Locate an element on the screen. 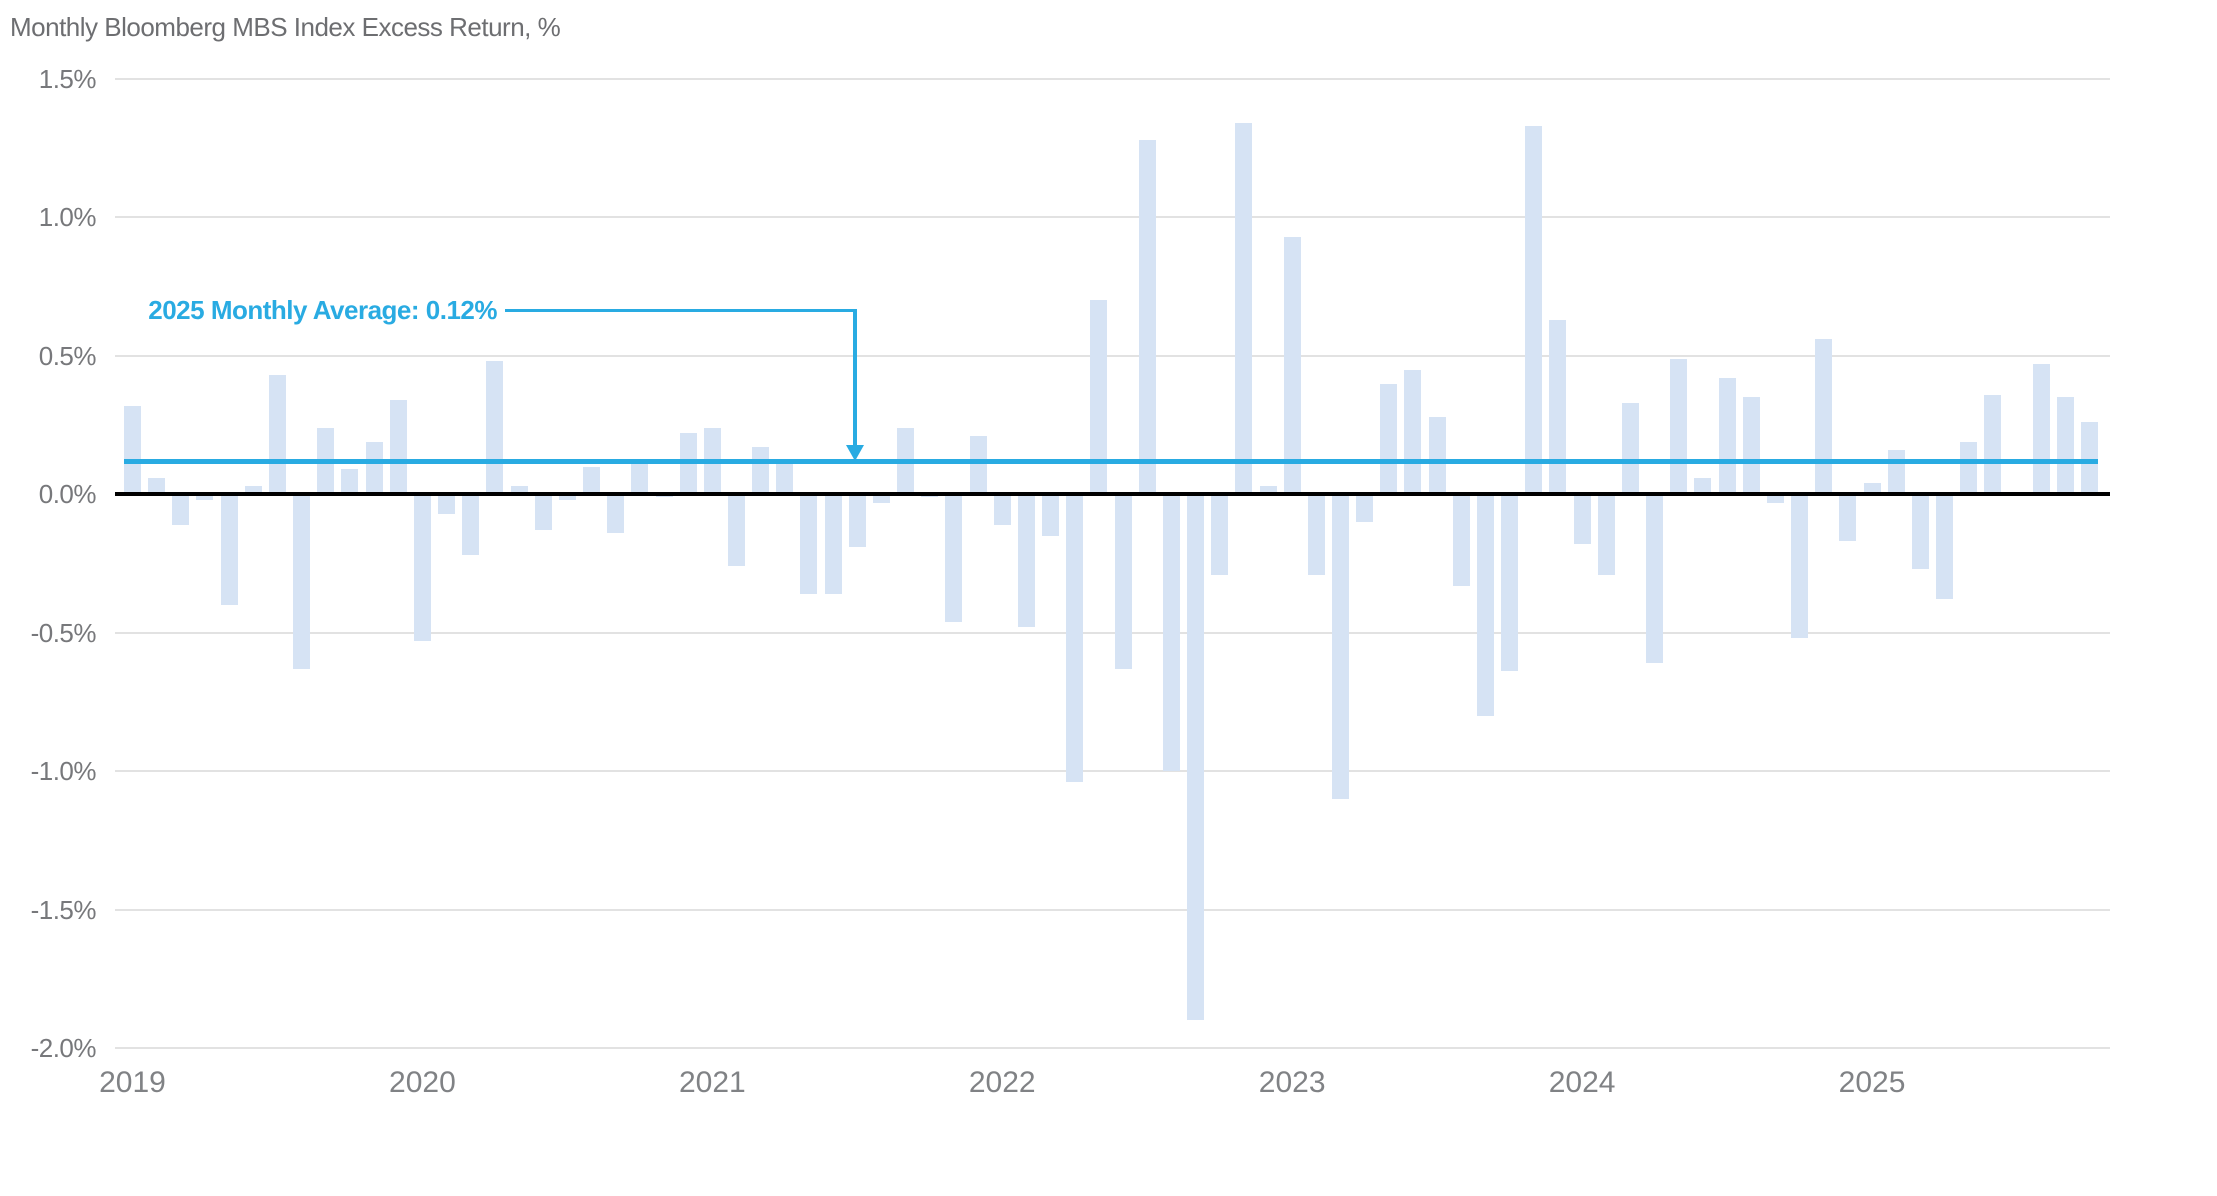  x-axis-year-label: 2025 is located at coordinates (1872, 1082).